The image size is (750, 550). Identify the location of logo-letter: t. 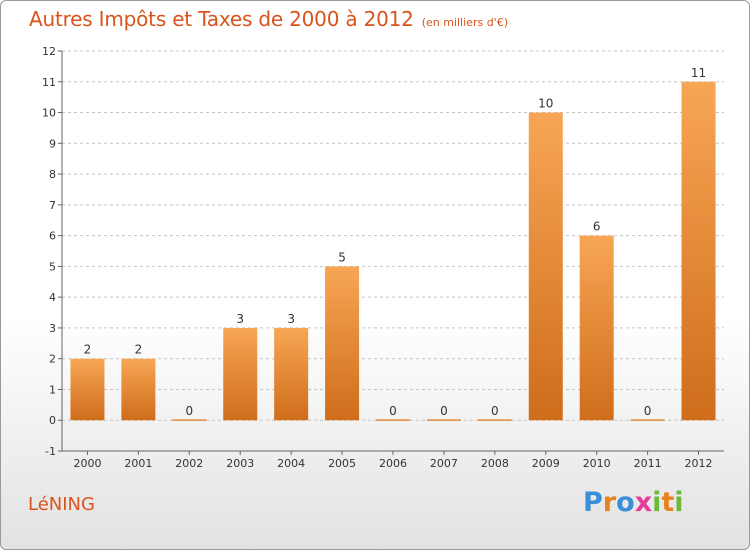
(668, 502).